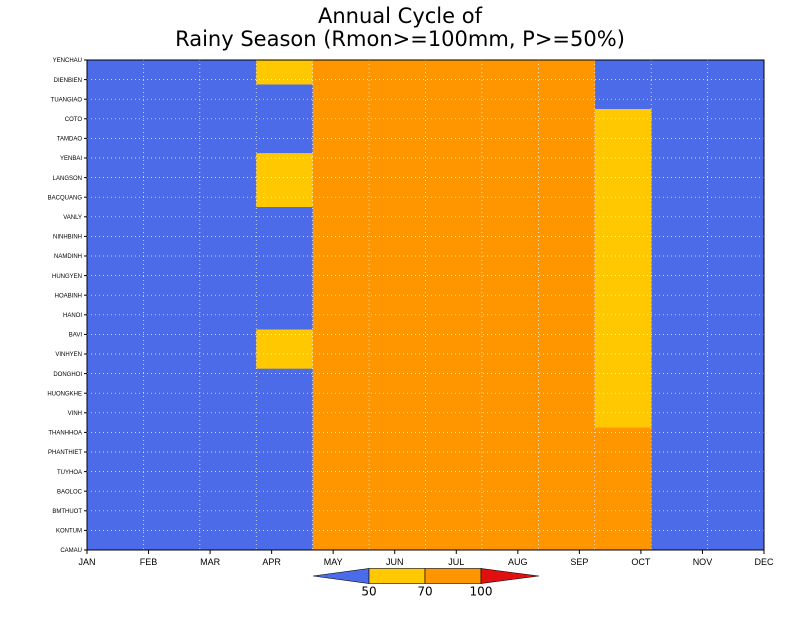  I want to click on month-labels: JAN FEB MAR APR MAY JUN JUL AUG SEP OCT NOV DEC, so click(426, 558).